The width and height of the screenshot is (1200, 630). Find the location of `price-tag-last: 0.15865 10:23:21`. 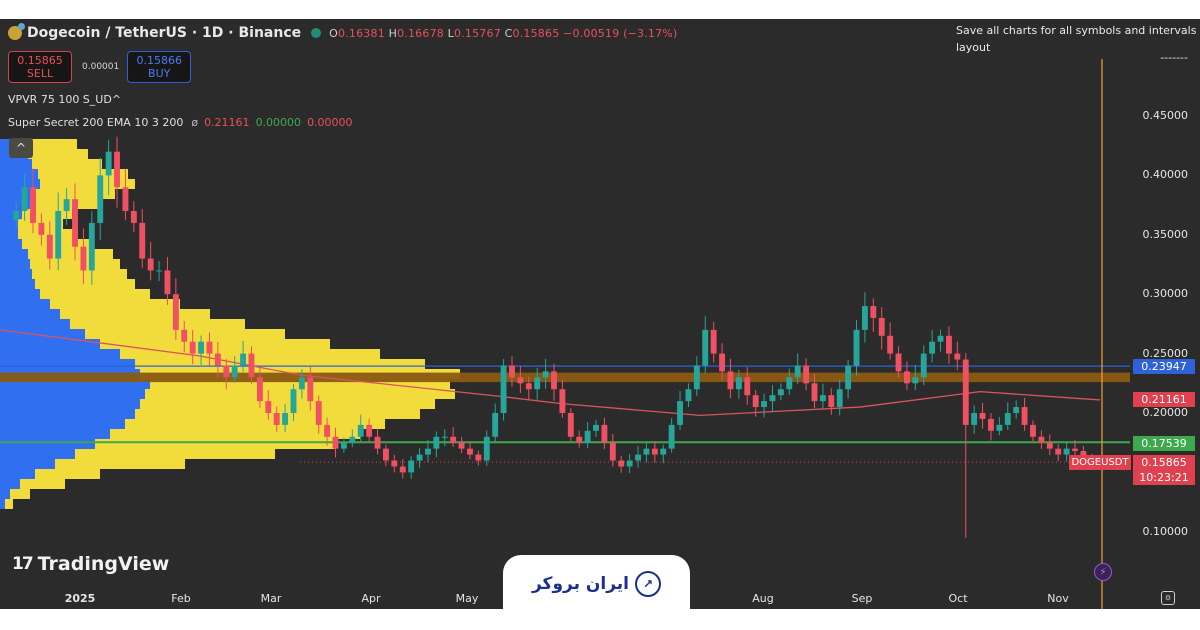

price-tag-last: 0.15865 10:23:21 is located at coordinates (1164, 470).